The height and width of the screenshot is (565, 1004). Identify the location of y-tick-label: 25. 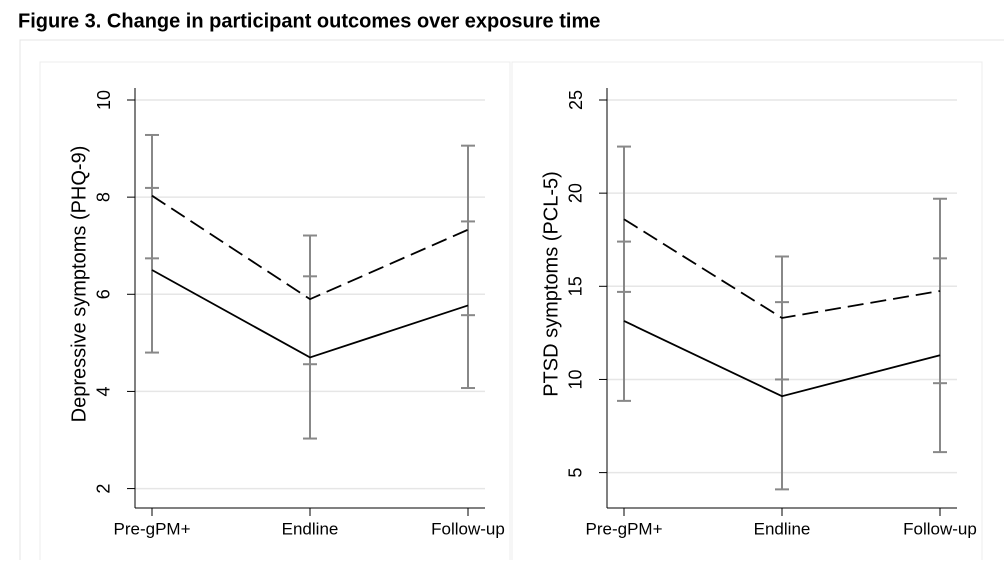
(576, 100).